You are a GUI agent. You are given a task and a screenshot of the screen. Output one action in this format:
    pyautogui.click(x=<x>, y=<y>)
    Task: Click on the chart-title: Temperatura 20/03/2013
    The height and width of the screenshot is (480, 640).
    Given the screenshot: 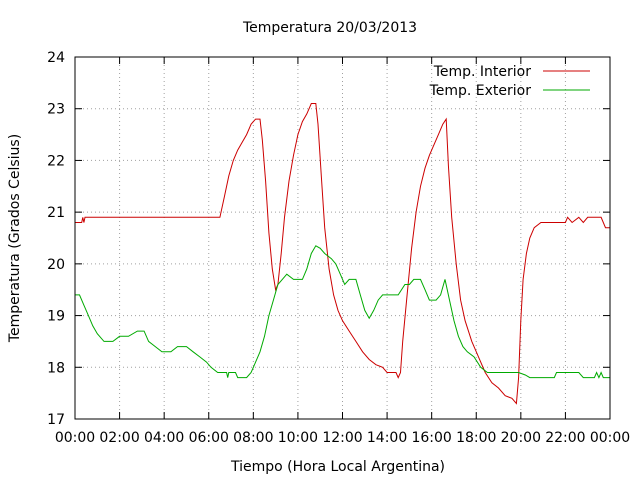 What is the action you would take?
    pyautogui.click(x=329, y=28)
    